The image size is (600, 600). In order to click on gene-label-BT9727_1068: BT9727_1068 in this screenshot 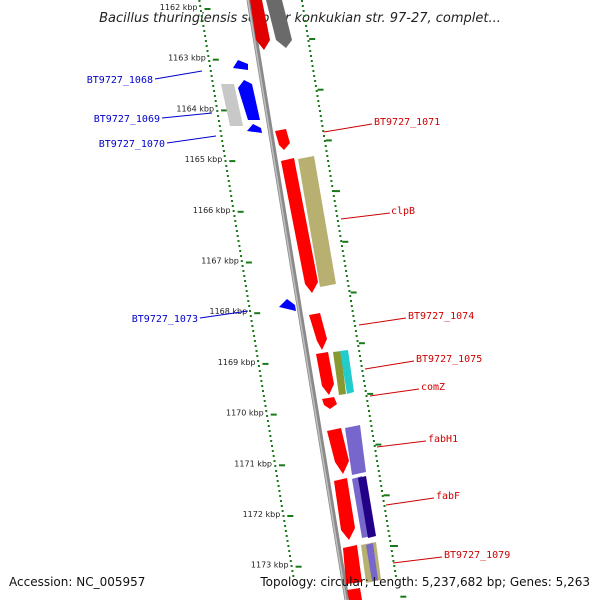, I will do `click(120, 80)`.